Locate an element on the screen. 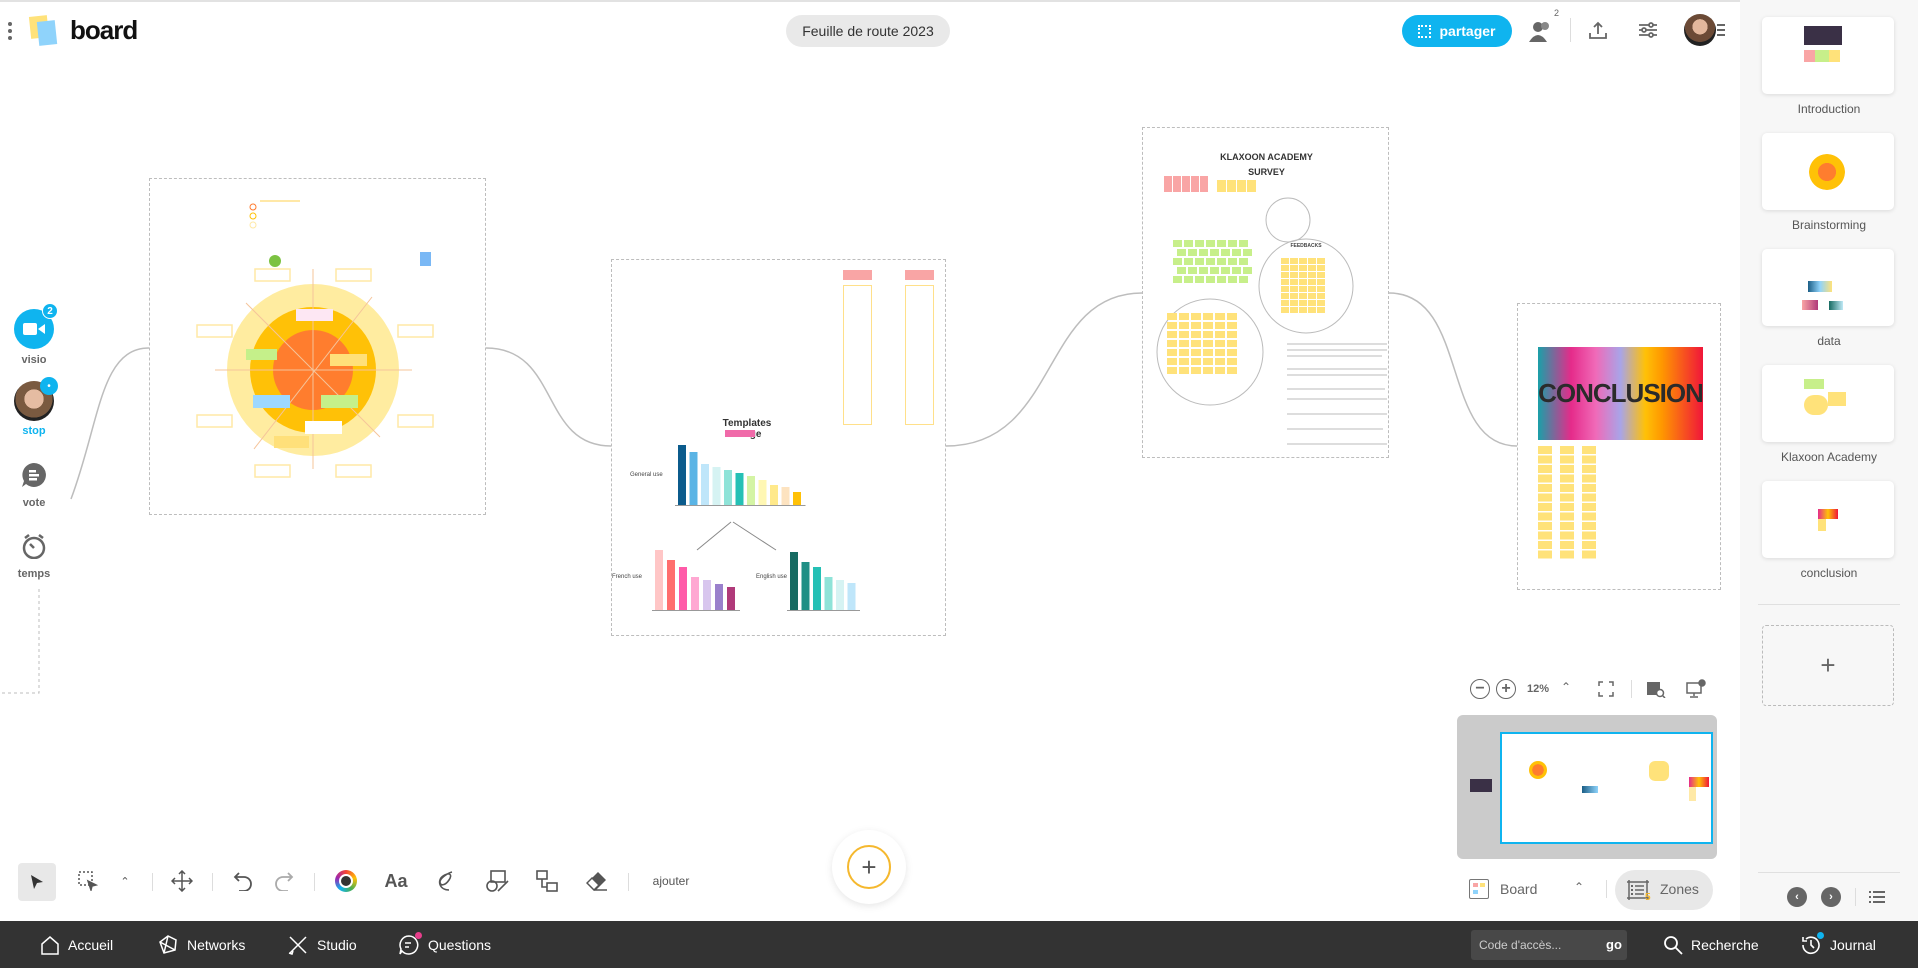 Image resolution: width=1918 pixels, height=968 pixels. zone-thumb-introduction is located at coordinates (1828, 55).